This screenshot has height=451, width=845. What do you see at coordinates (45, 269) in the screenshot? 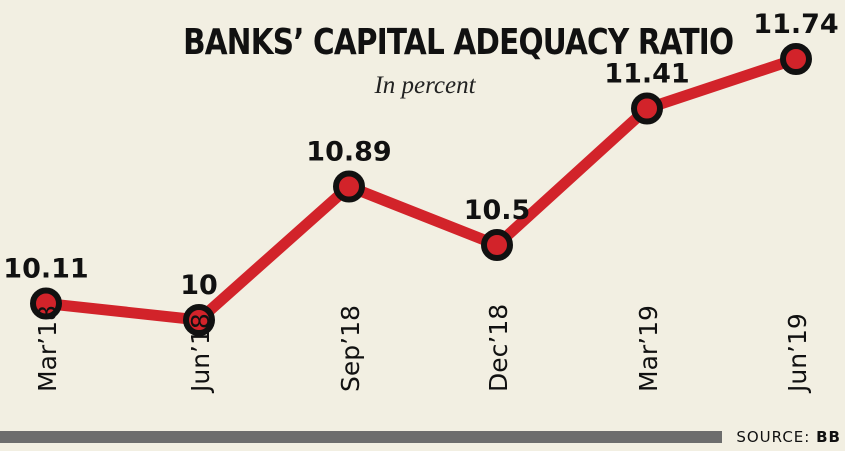
I see `data-label-0: 10.11` at bounding box center [45, 269].